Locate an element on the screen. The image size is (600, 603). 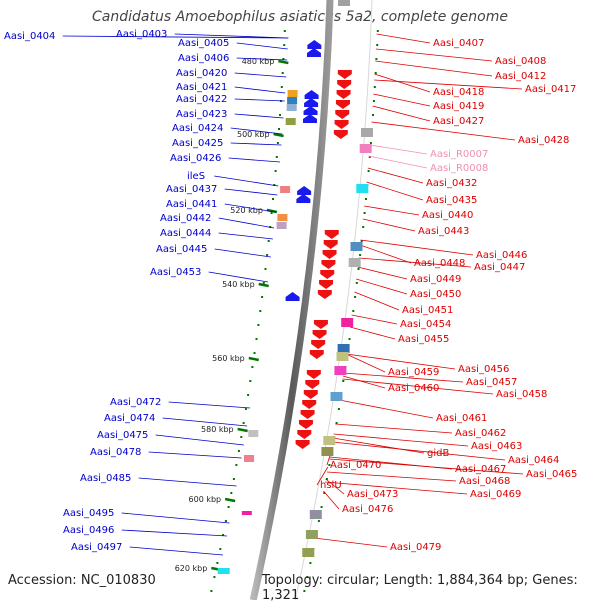
left-gene-label: Aasi_0485 is located at coordinates (105, 478).